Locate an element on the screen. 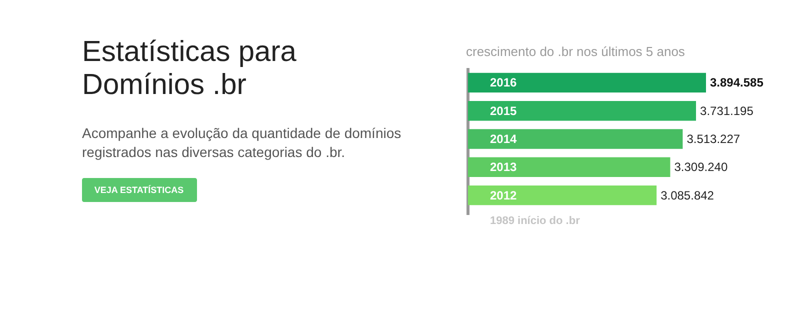 The height and width of the screenshot is (333, 800). y-tick-label: 2012 is located at coordinates (504, 195).